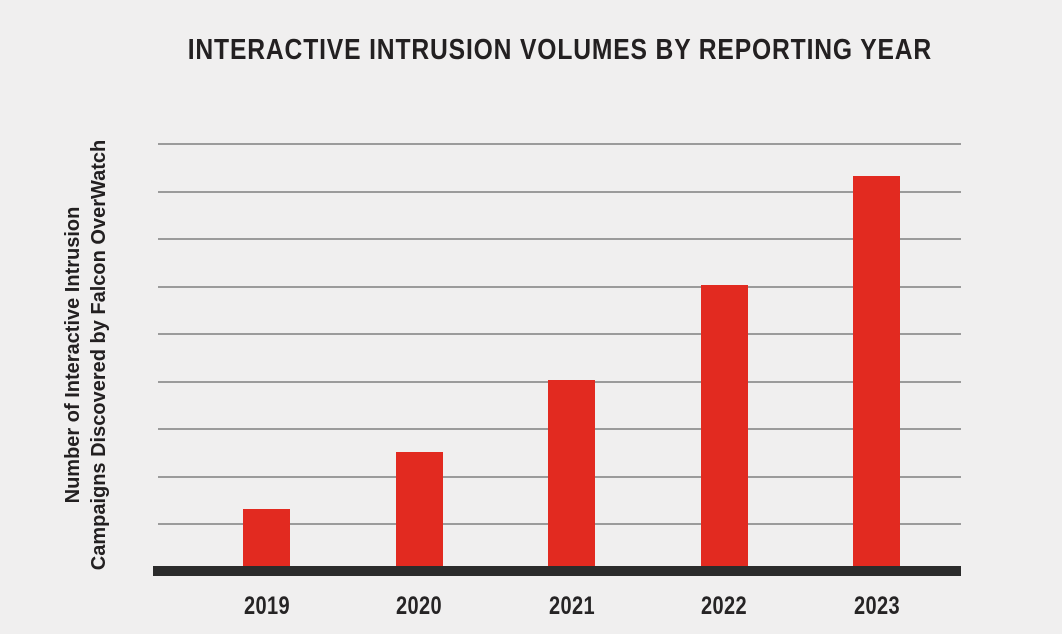  What do you see at coordinates (724, 425) in the screenshot?
I see `bar-2022` at bounding box center [724, 425].